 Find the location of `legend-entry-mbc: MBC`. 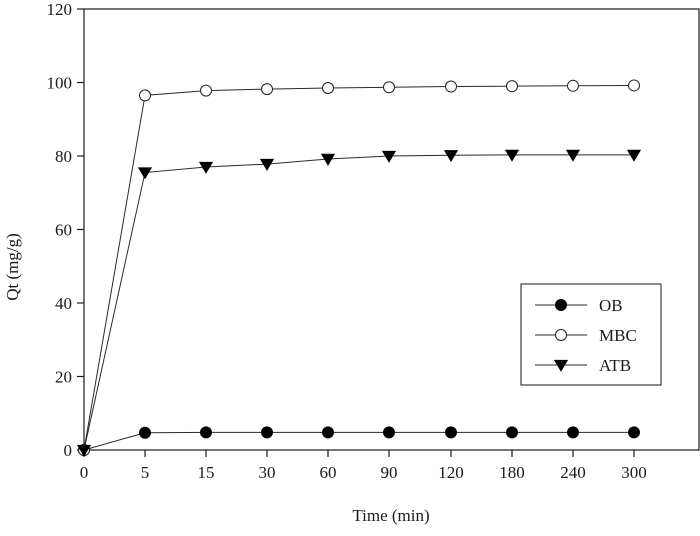

legend-entry-mbc: MBC is located at coordinates (586, 335).